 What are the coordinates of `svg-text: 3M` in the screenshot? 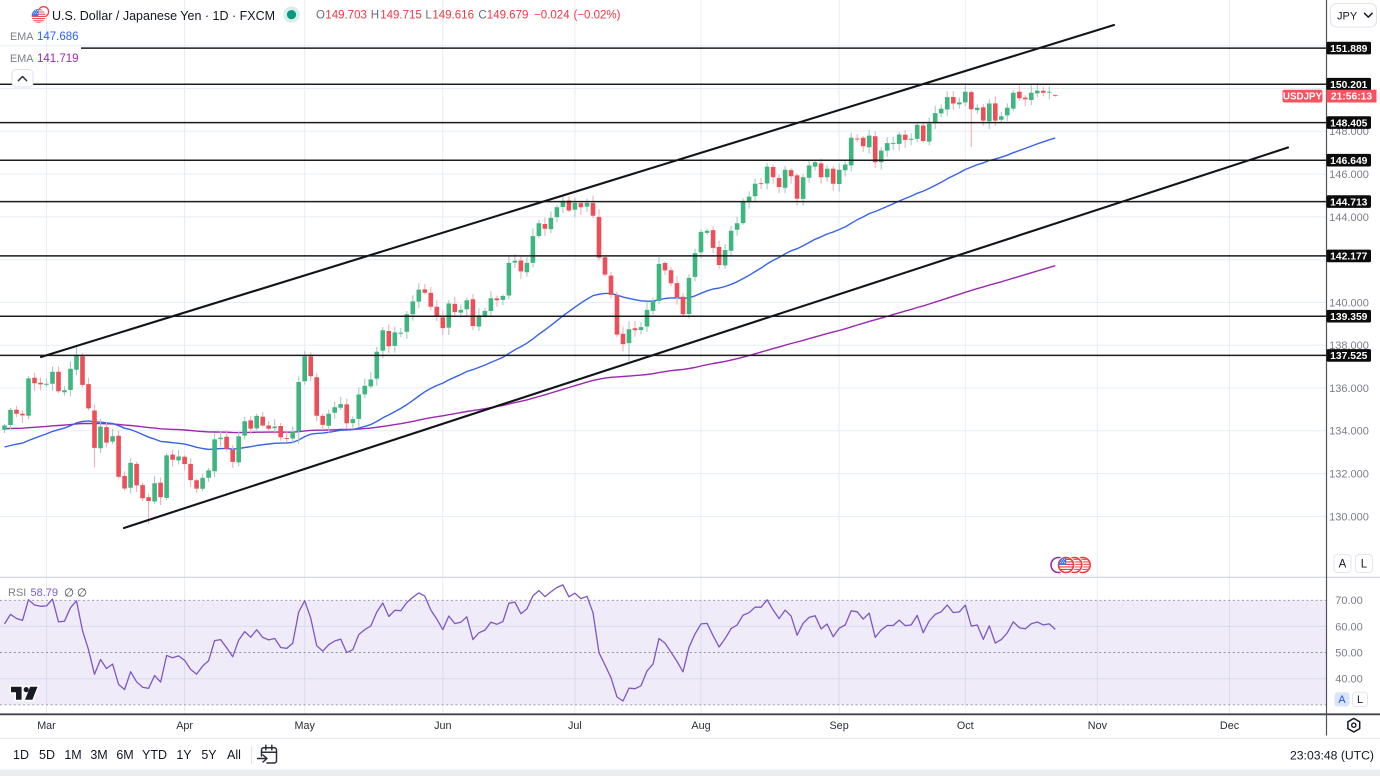 It's located at (98, 755).